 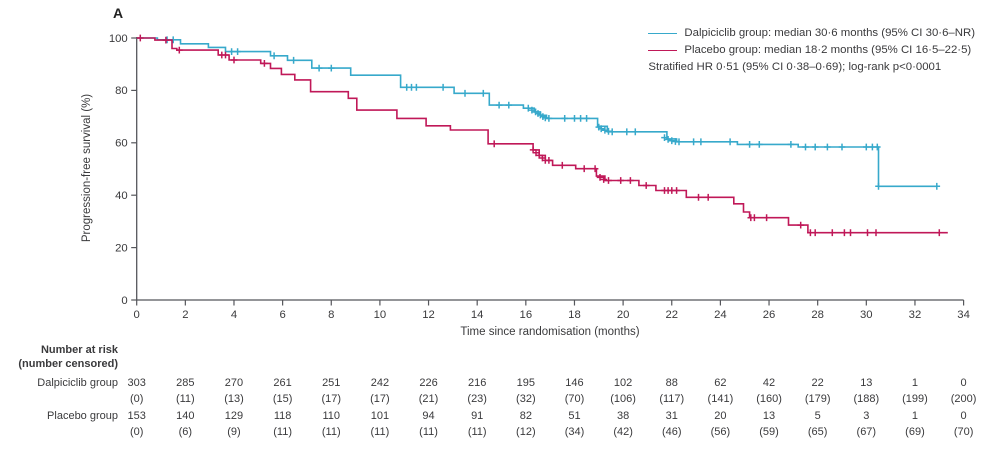 I want to click on at-risk-value: 242, so click(x=380, y=383).